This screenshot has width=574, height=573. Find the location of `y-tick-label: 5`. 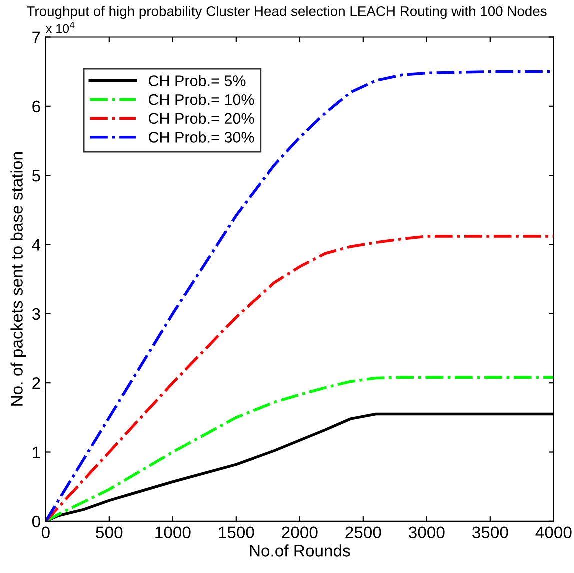

y-tick-label: 5 is located at coordinates (36, 176).